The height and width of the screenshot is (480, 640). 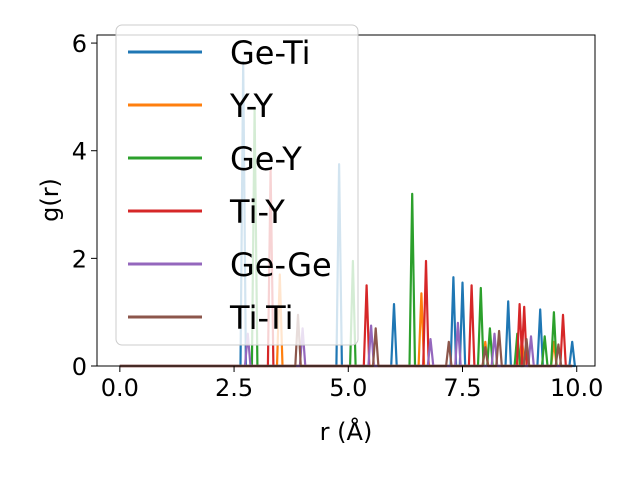 I want to click on x-tick-label: 2.5, so click(x=234, y=388).